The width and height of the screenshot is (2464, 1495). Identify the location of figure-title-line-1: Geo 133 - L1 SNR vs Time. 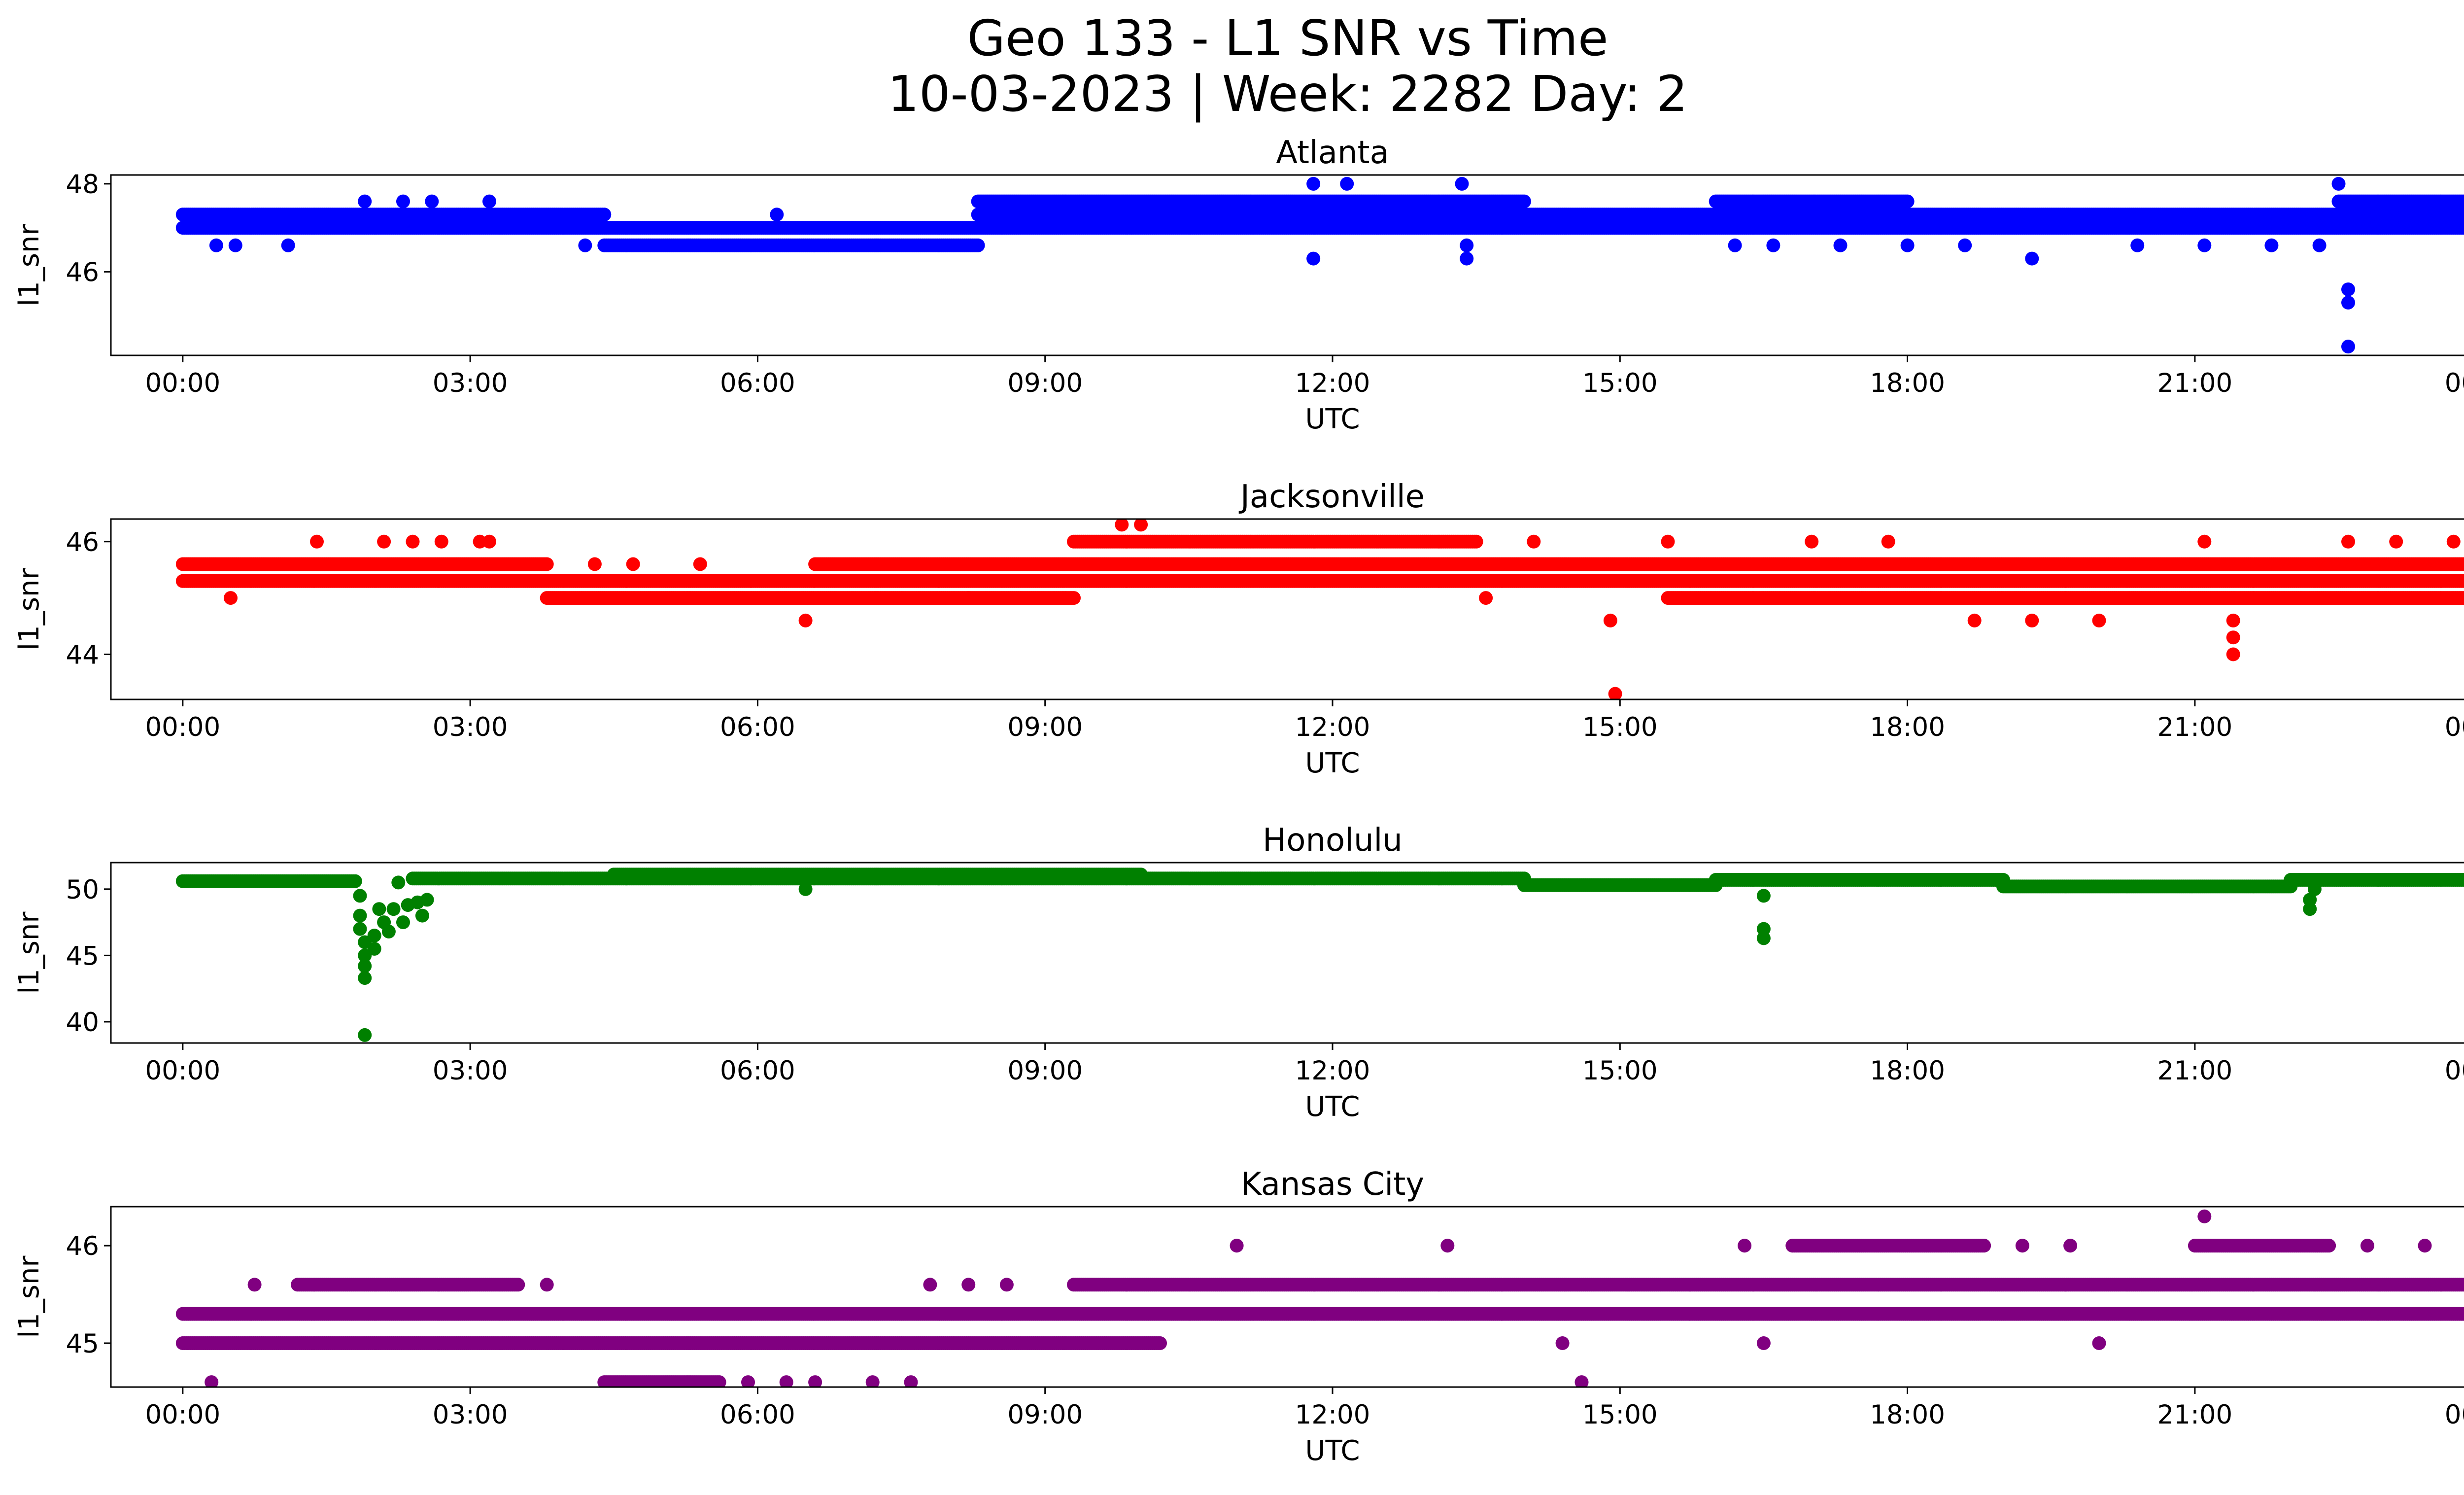
(1287, 38).